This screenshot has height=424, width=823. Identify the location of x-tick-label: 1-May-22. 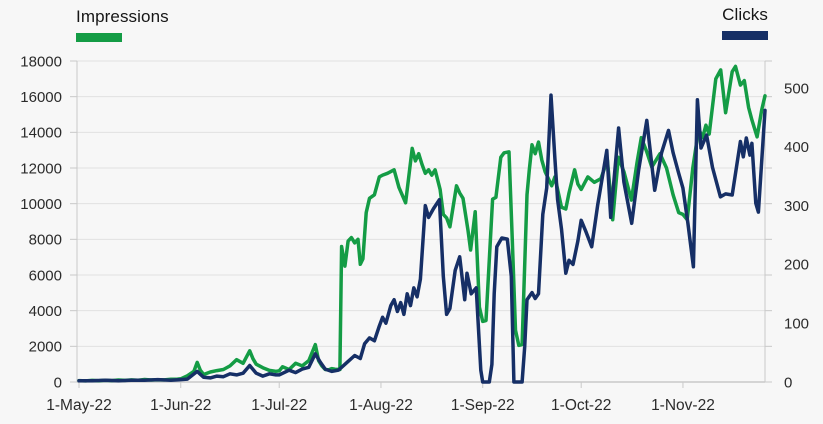
(78, 405).